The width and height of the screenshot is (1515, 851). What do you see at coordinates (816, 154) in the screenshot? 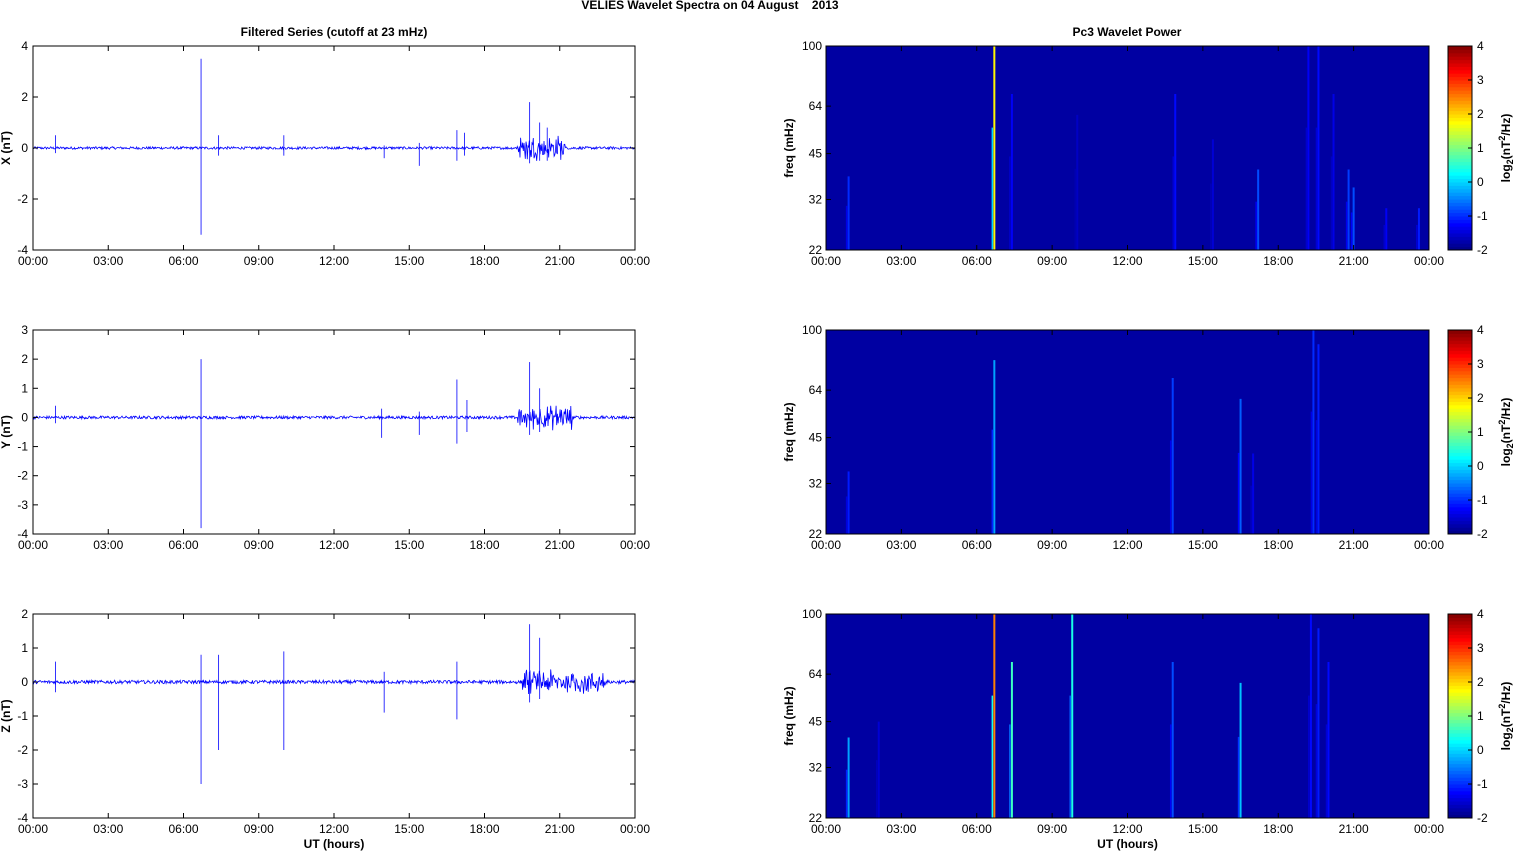
I see `y-tick-label: 45` at bounding box center [816, 154].